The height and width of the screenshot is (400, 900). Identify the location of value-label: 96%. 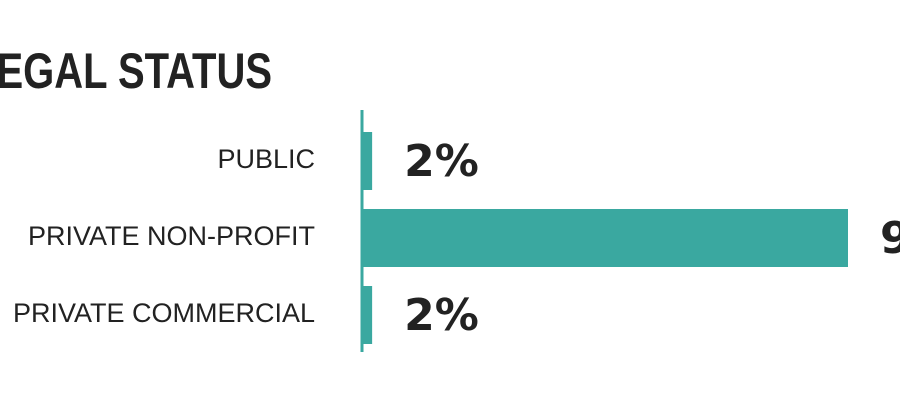
(890, 238).